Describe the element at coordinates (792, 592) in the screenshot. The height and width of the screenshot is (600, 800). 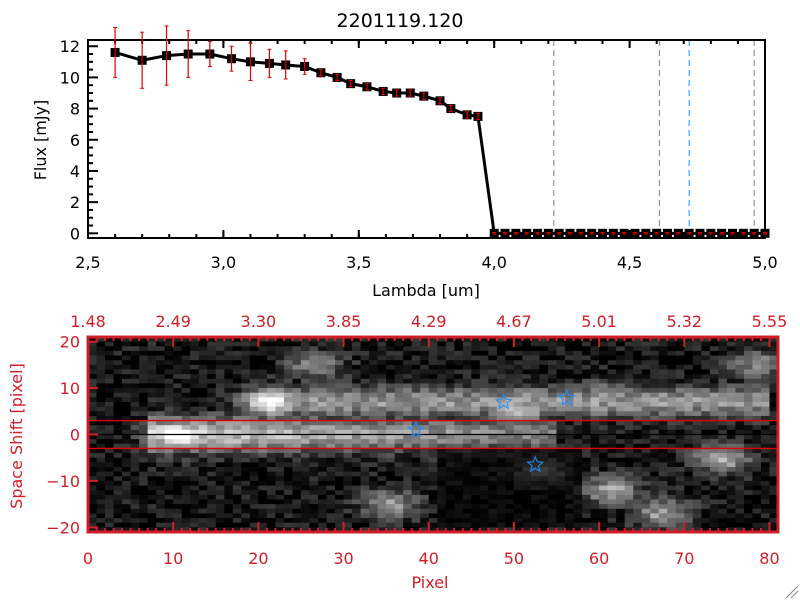
I see `resize-grip-icon` at that location.